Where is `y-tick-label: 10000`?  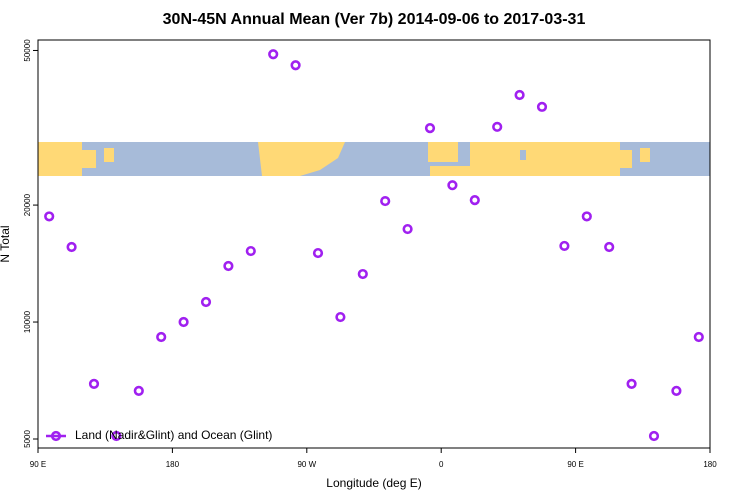
y-tick-label: 10000 is located at coordinates (27, 321).